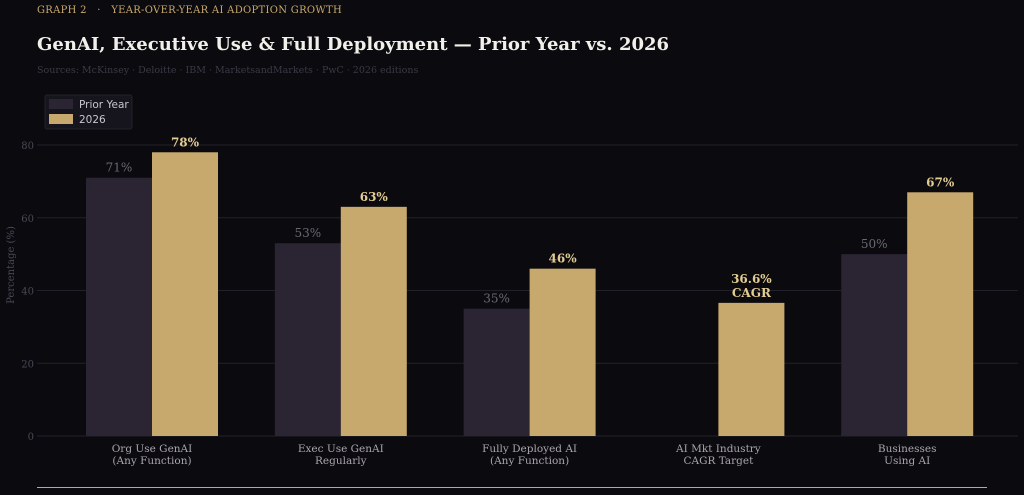 The width and height of the screenshot is (1024, 495). What do you see at coordinates (341, 449) in the screenshot?
I see `x-category-label: Exec Use GenAI` at bounding box center [341, 449].